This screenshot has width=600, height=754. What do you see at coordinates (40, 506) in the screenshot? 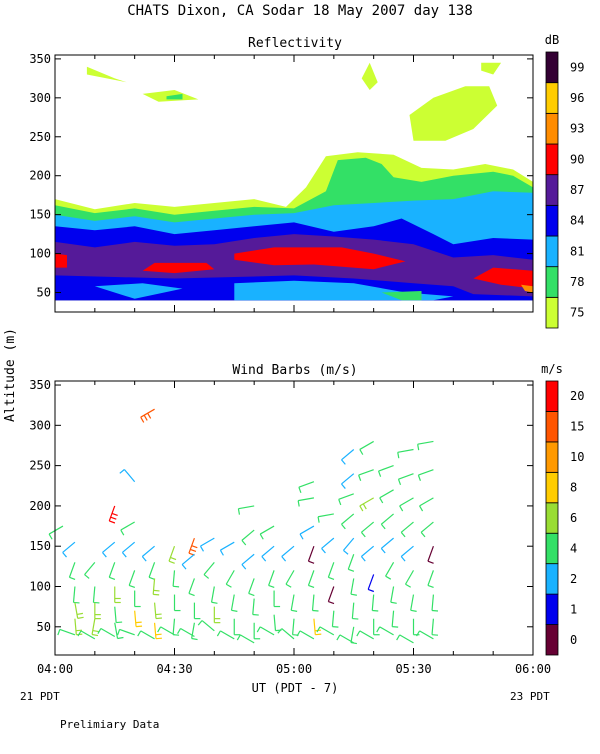
I see `y-tick-label: 200` at bounding box center [40, 506].